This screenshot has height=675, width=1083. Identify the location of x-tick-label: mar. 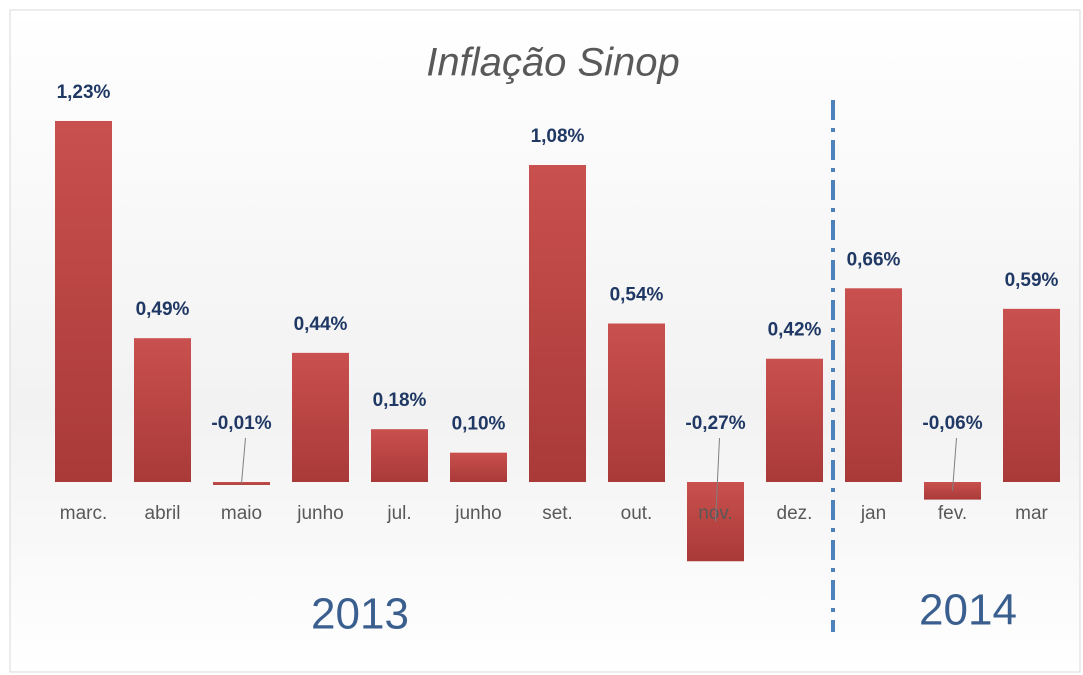
(1031, 513).